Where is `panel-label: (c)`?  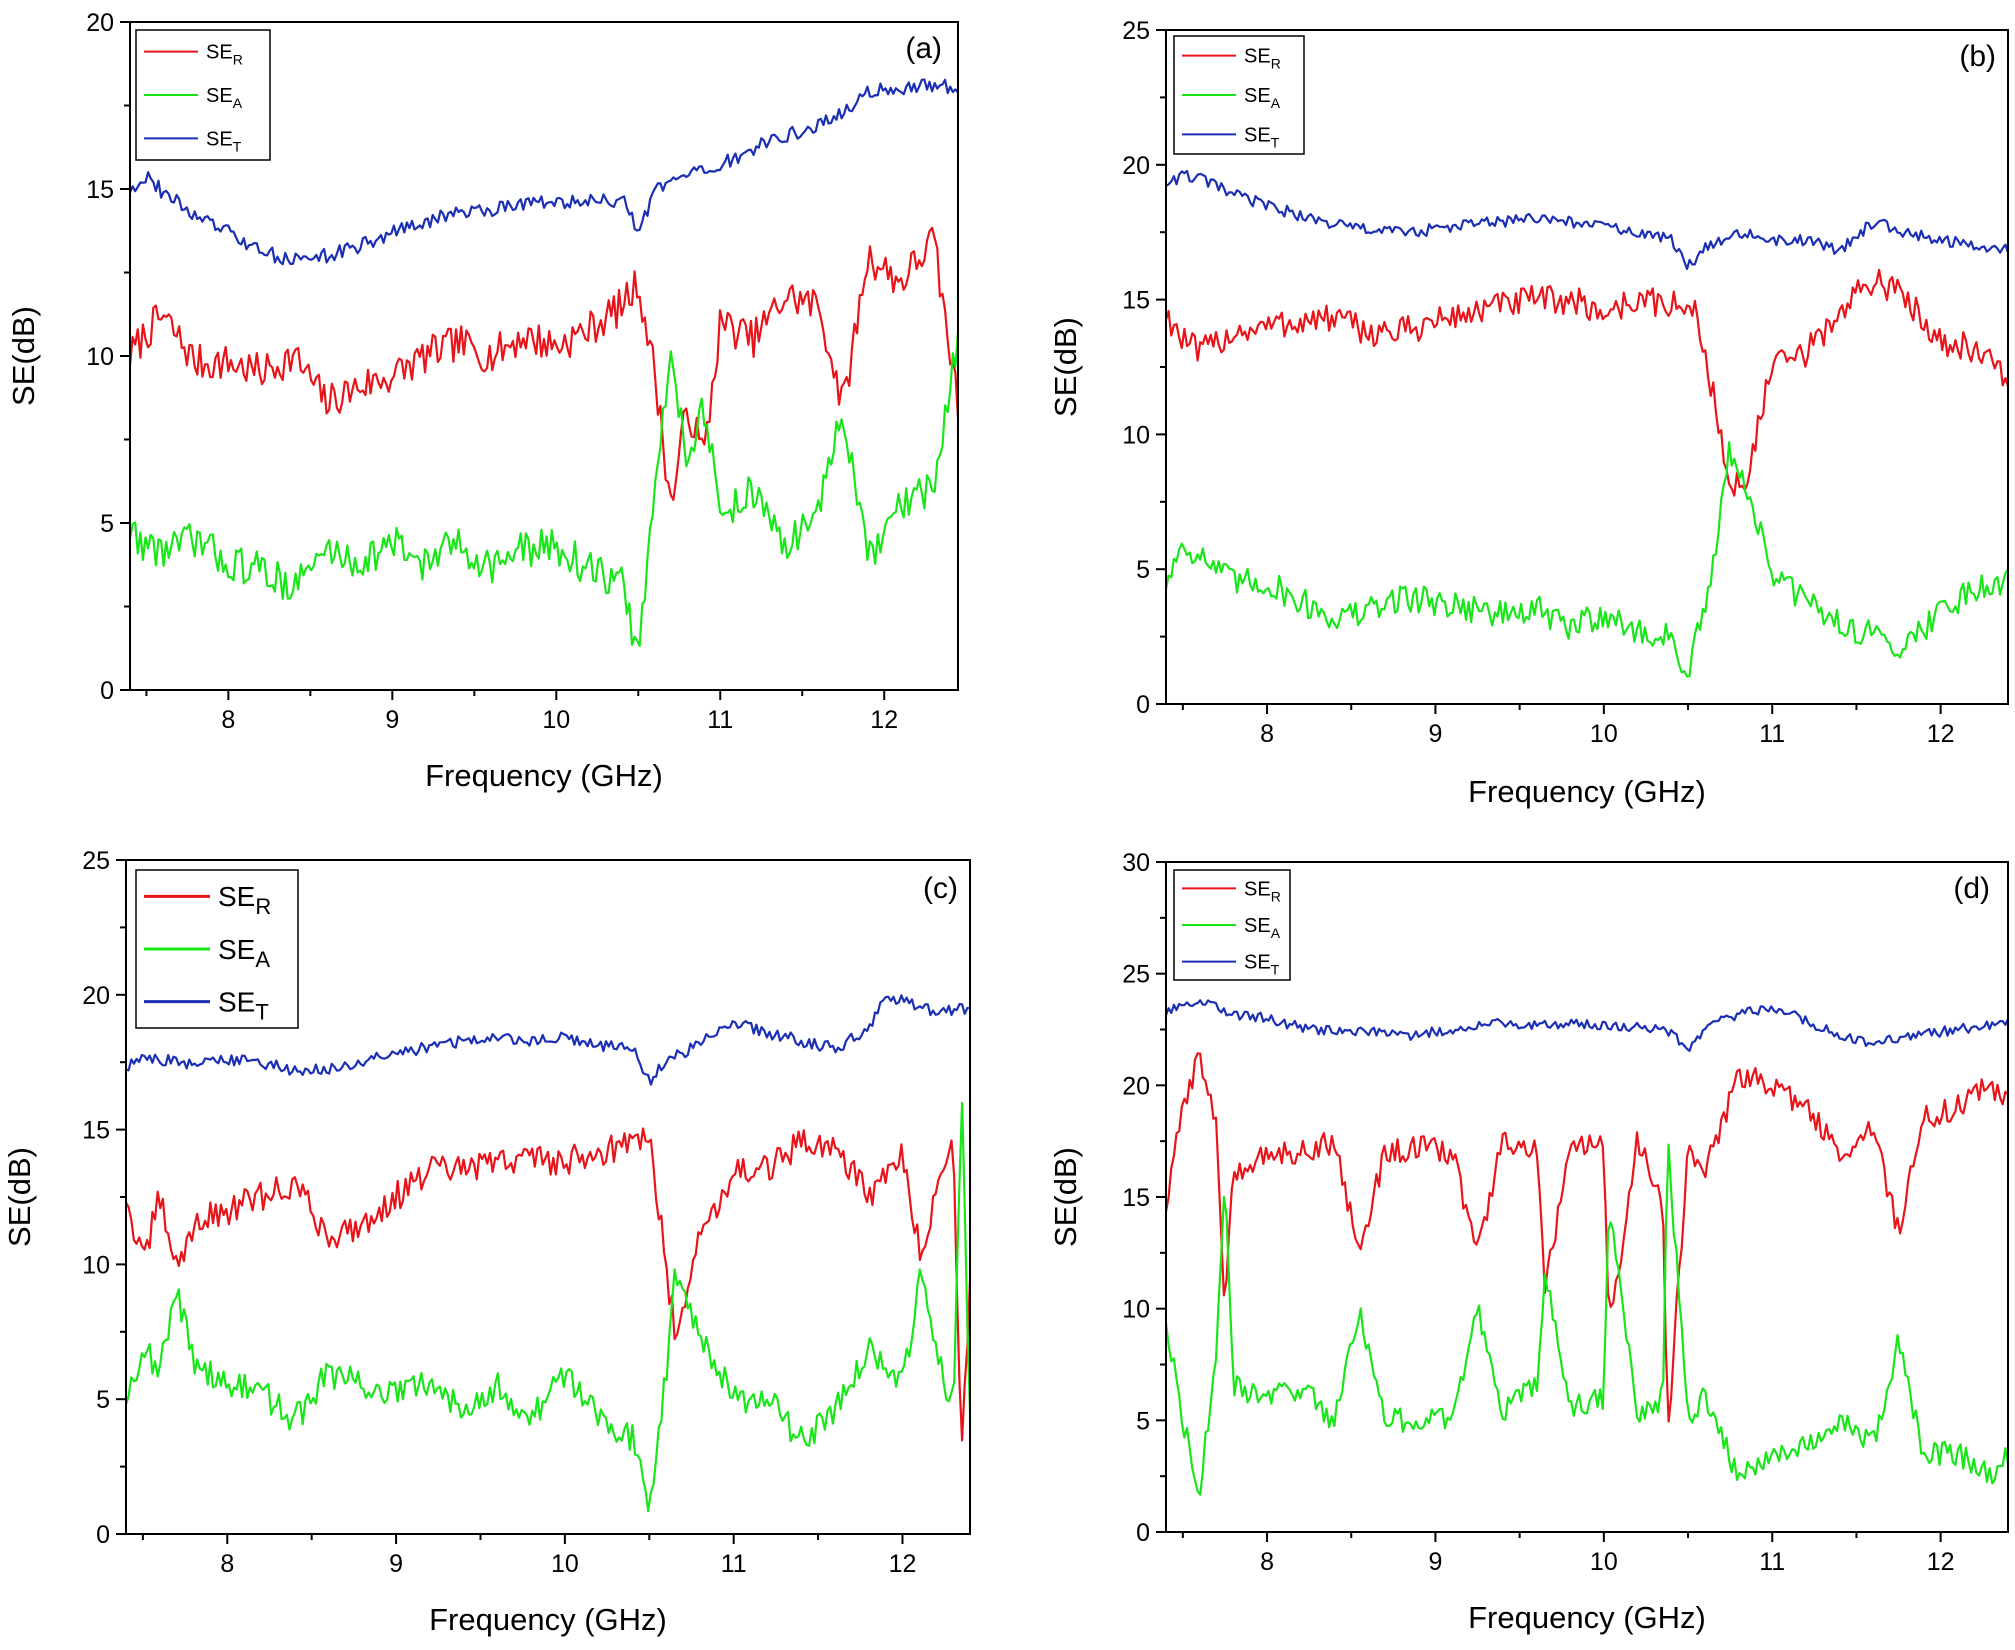 panel-label: (c) is located at coordinates (940, 888).